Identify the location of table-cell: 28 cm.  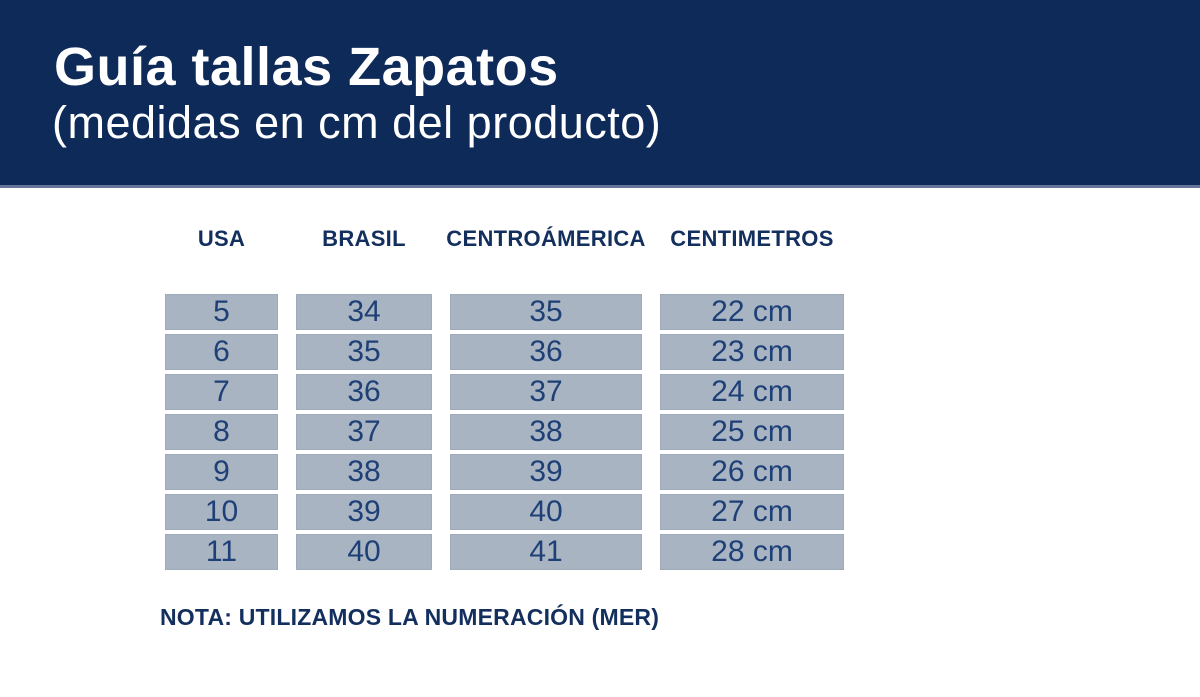
(752, 552).